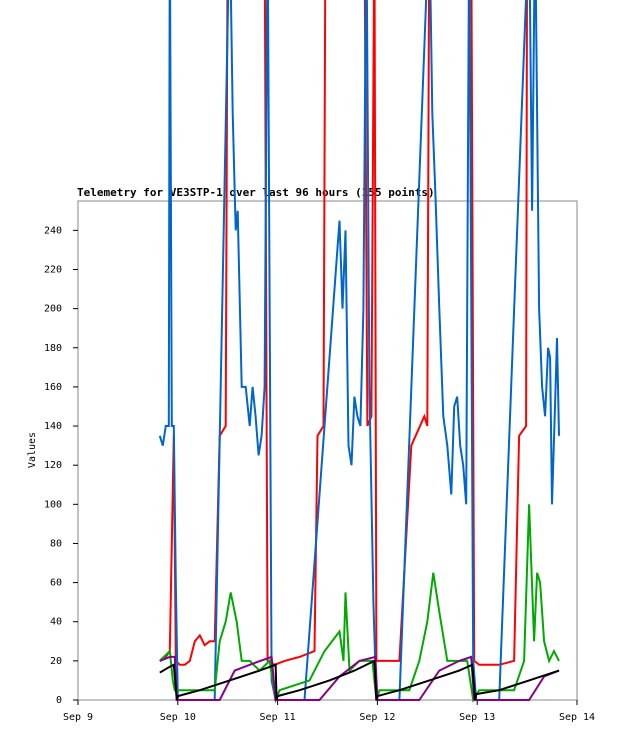 Image resolution: width=618 pixels, height=741 pixels. What do you see at coordinates (53, 309) in the screenshot?
I see `y-tick-label: 200` at bounding box center [53, 309].